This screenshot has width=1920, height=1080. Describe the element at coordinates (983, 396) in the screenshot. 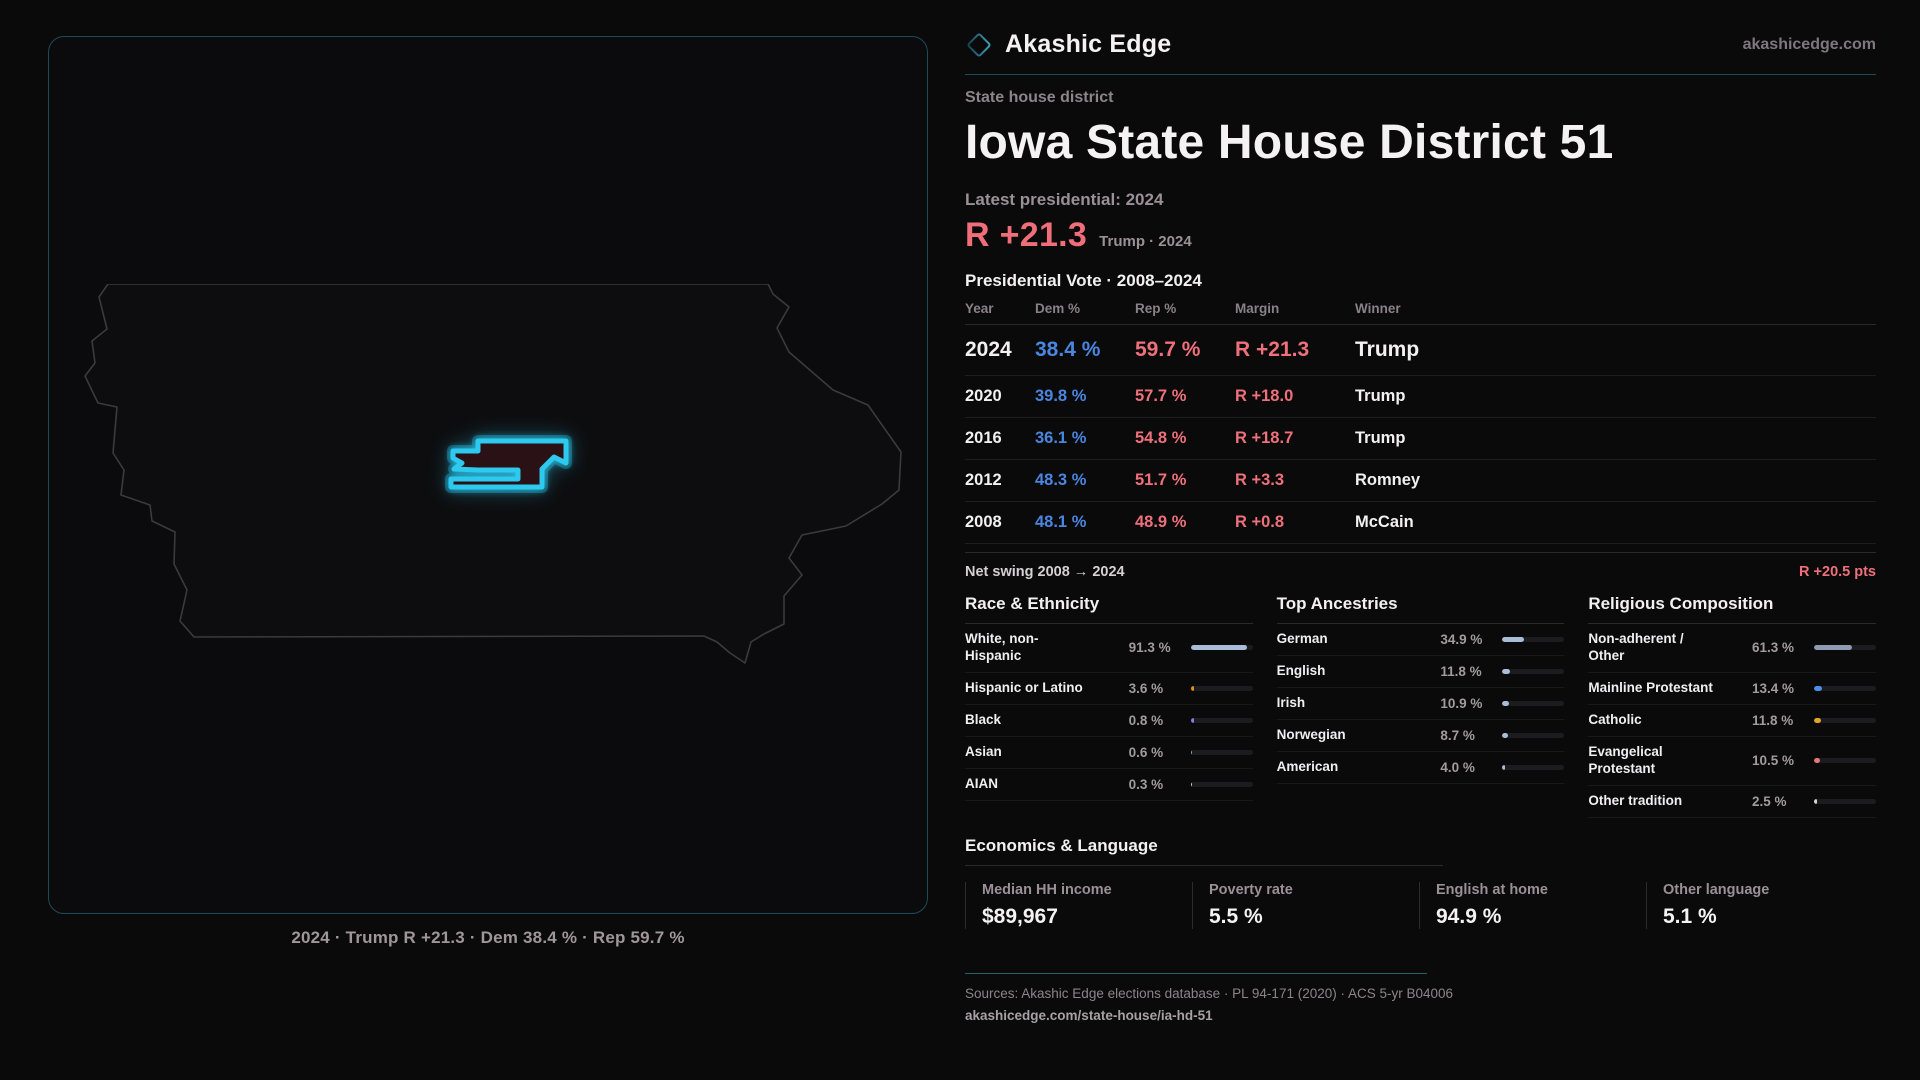

I see `year-cell: 2020` at that location.